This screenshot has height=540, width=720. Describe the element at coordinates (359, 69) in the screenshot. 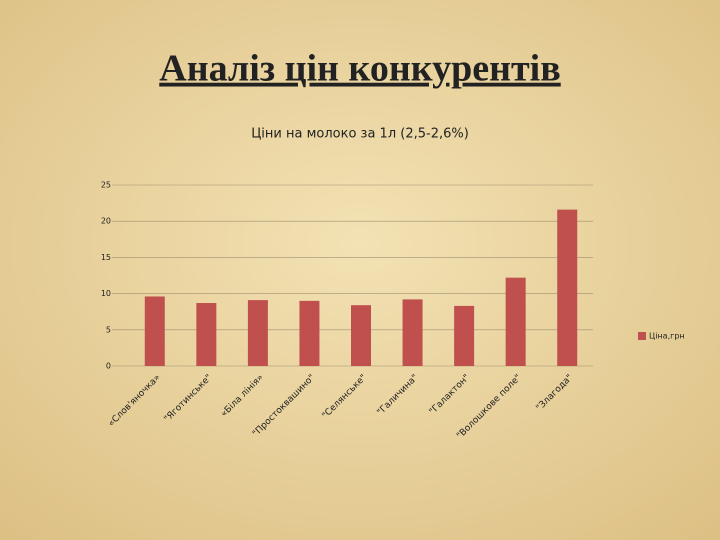

I see `slide-title: Аналіз цін конкурентів` at that location.